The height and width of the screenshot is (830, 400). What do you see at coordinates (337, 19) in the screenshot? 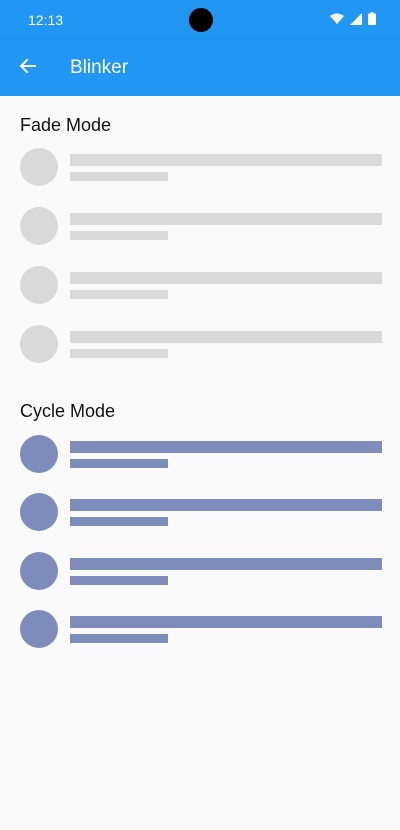
I see `wifi-icon` at bounding box center [337, 19].